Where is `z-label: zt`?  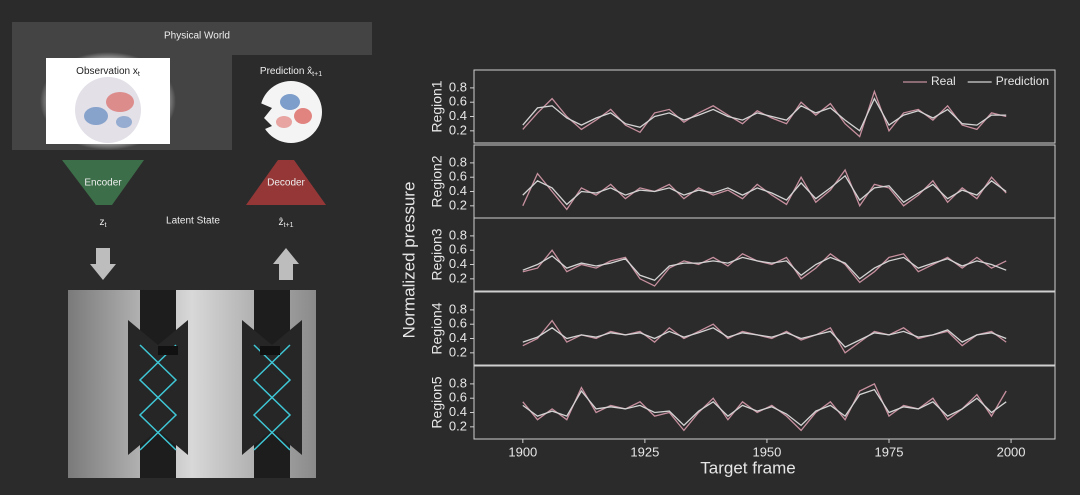
z-label: zt is located at coordinates (103, 223).